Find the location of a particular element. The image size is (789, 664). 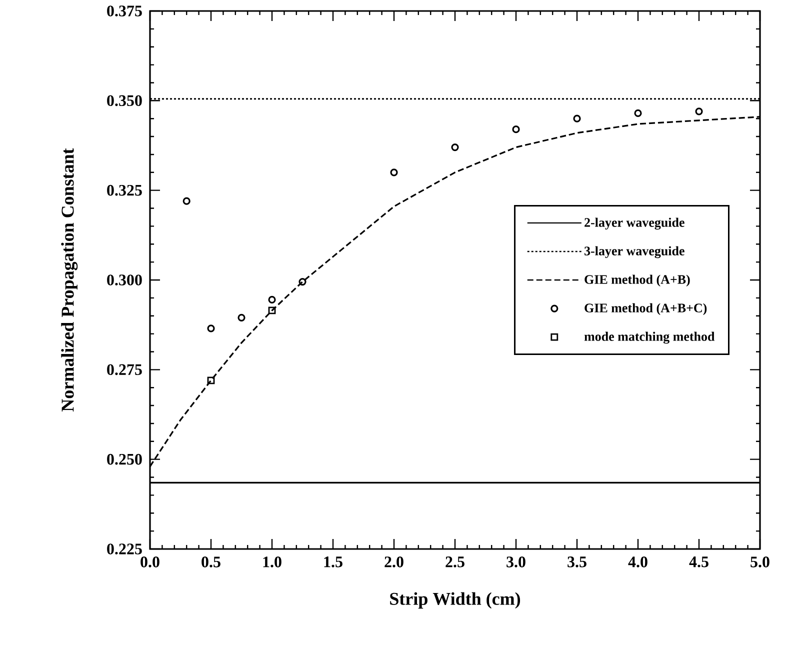

x-tick-label: 1.5 is located at coordinates (333, 562).